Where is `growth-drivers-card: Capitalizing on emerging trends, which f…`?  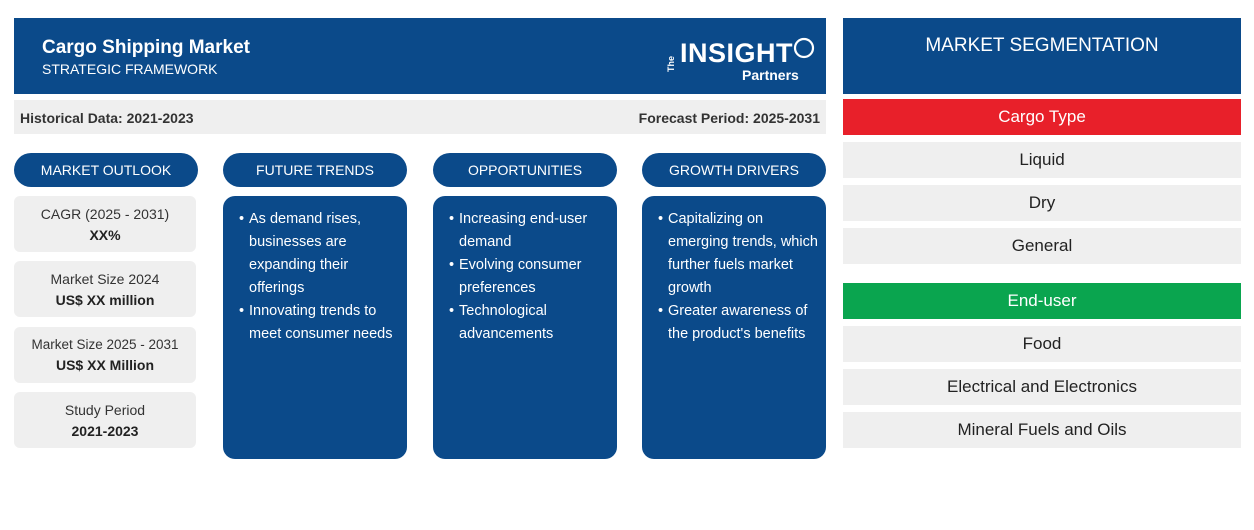
growth-drivers-card: Capitalizing on emerging trends, which f… is located at coordinates (734, 327).